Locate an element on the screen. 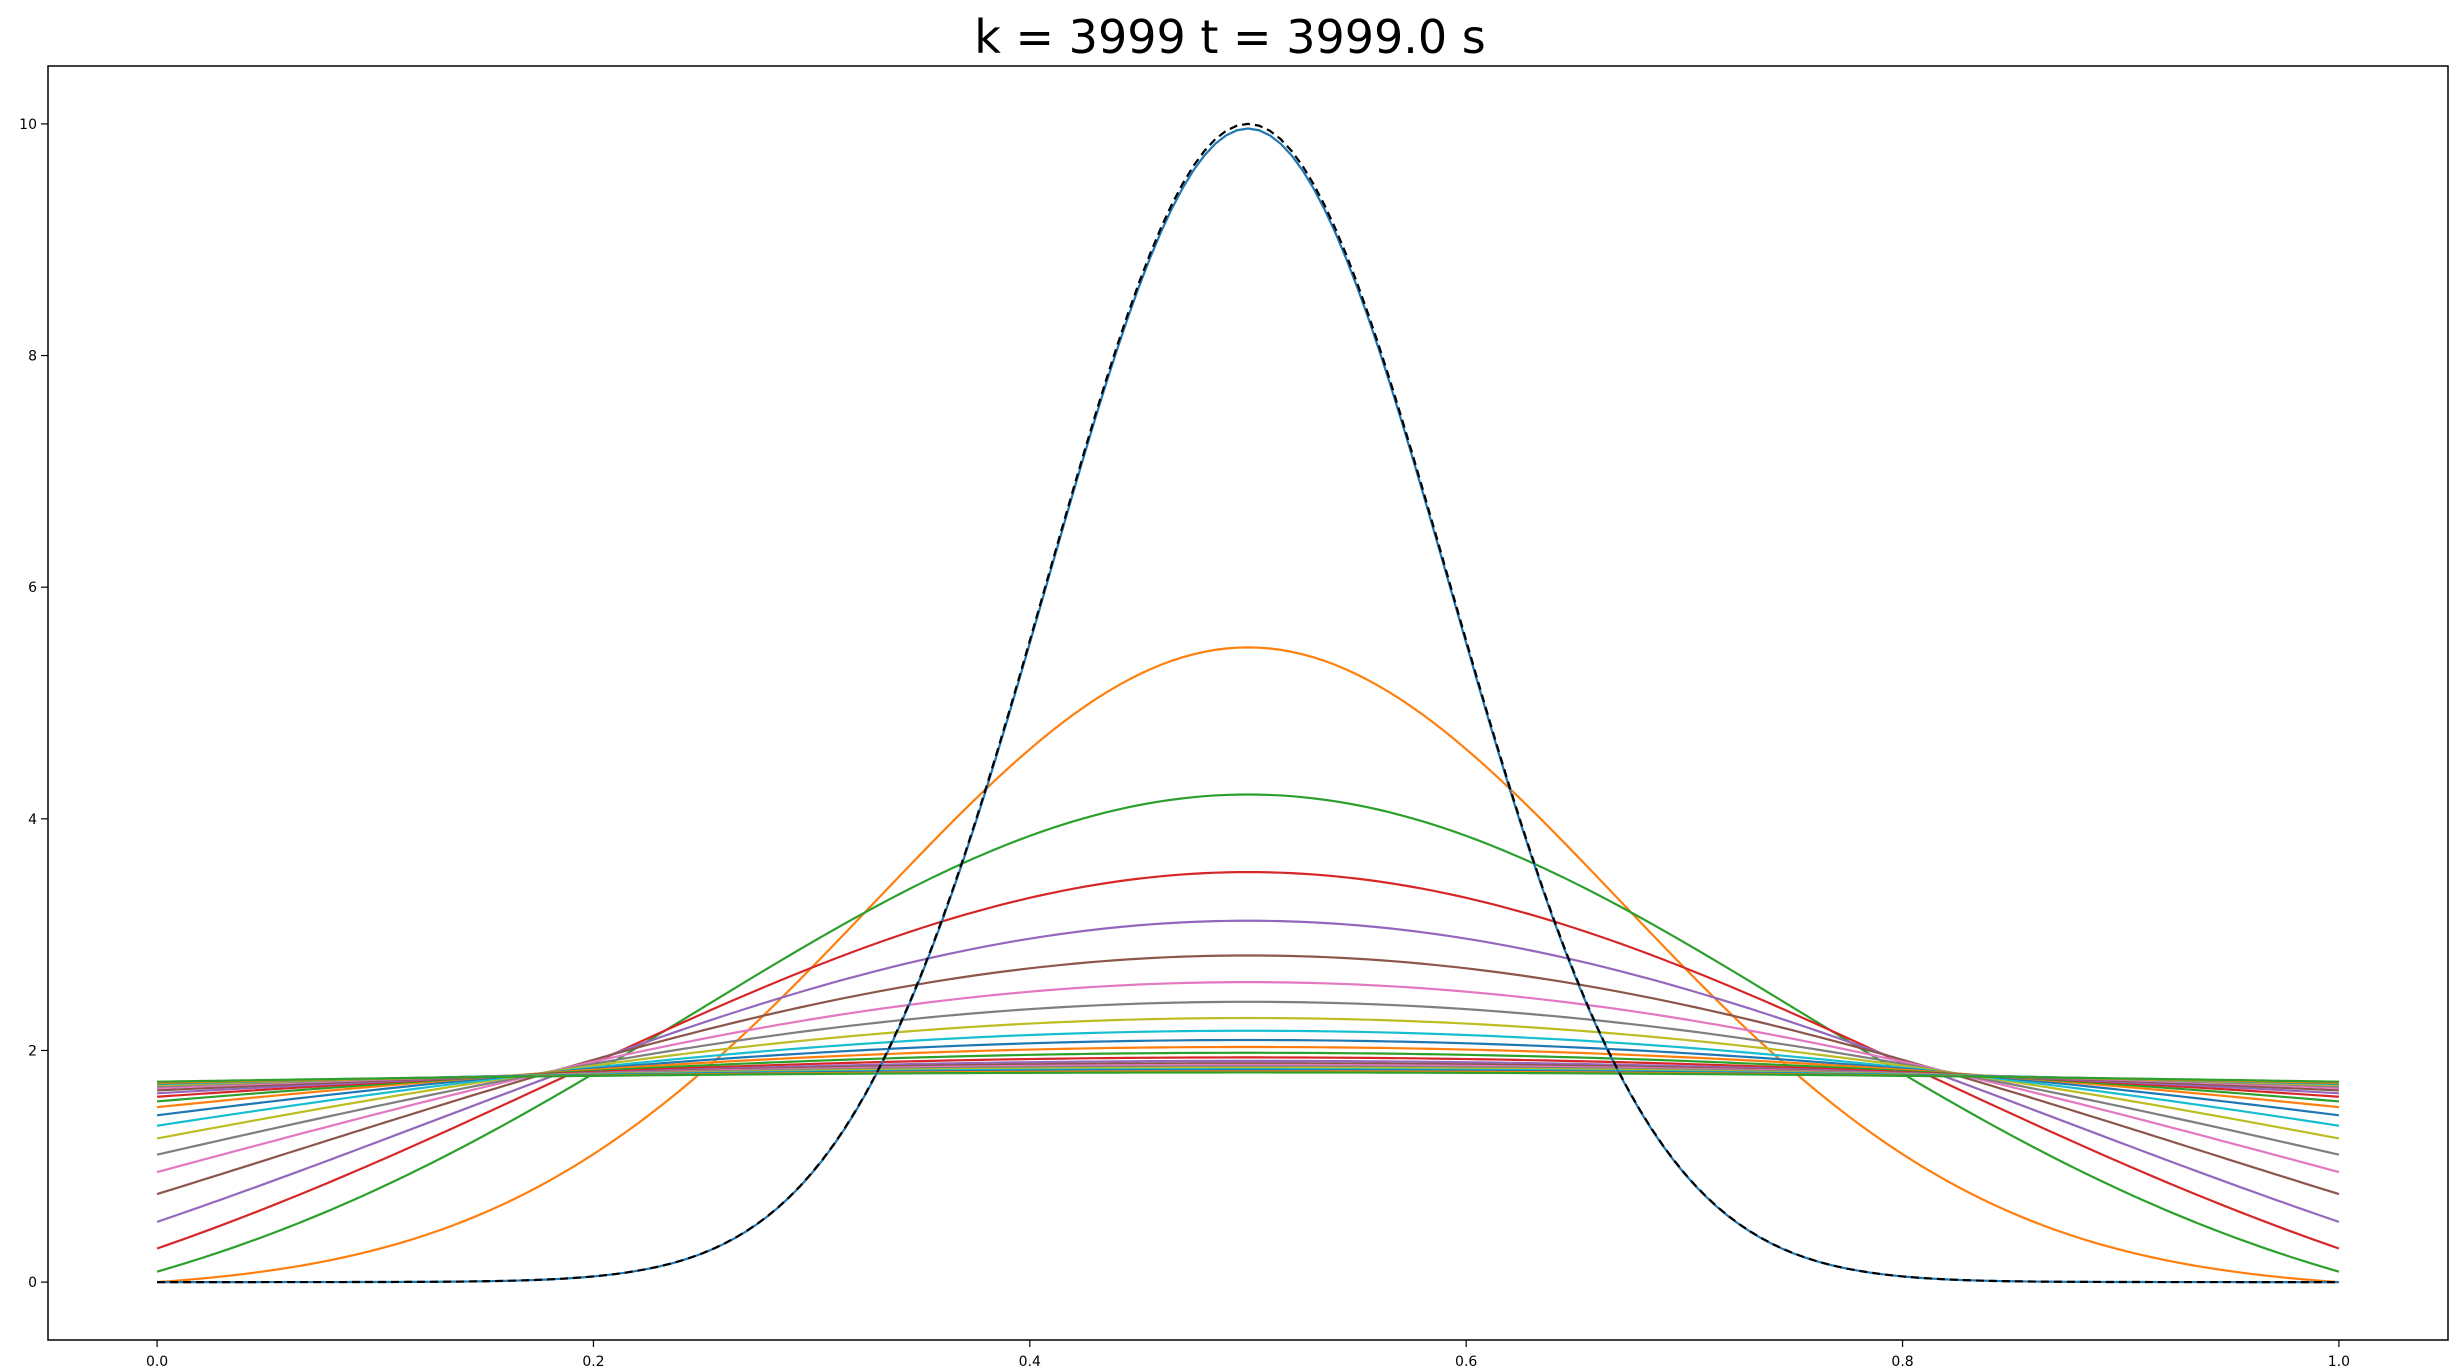  x-tick-label: 0.6 is located at coordinates (1466, 1362).